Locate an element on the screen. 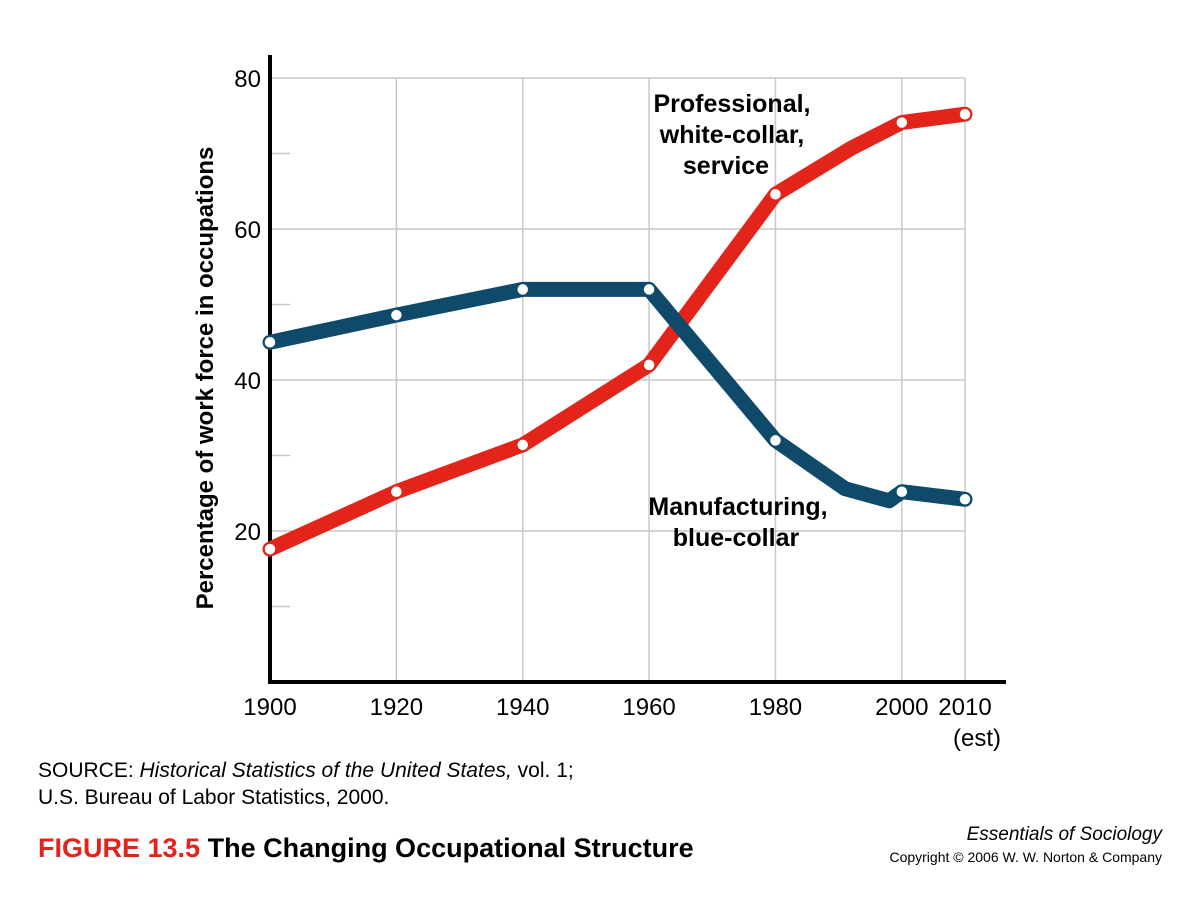 This screenshot has width=1200, height=899. y-tick-label: 80 is located at coordinates (247, 79).